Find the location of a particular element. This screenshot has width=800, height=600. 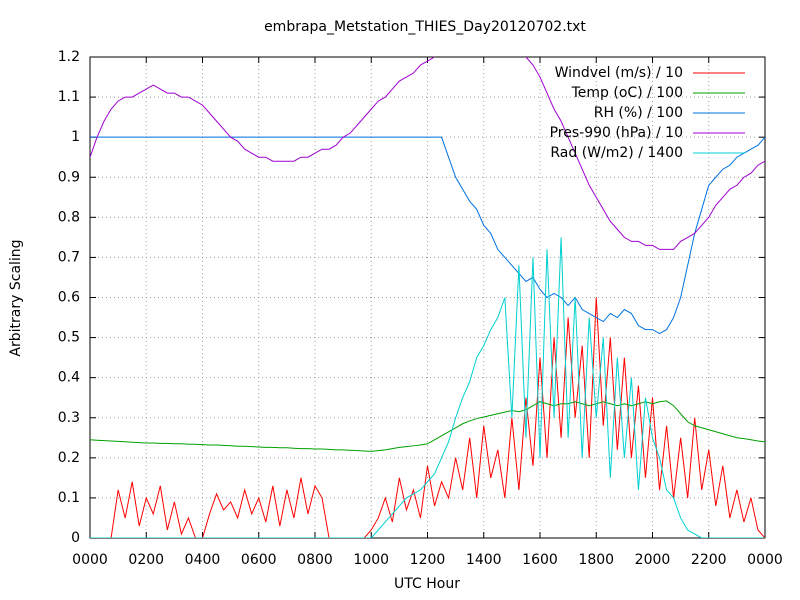

y-axis-label: Arbitrary Scaling is located at coordinates (16, 297).